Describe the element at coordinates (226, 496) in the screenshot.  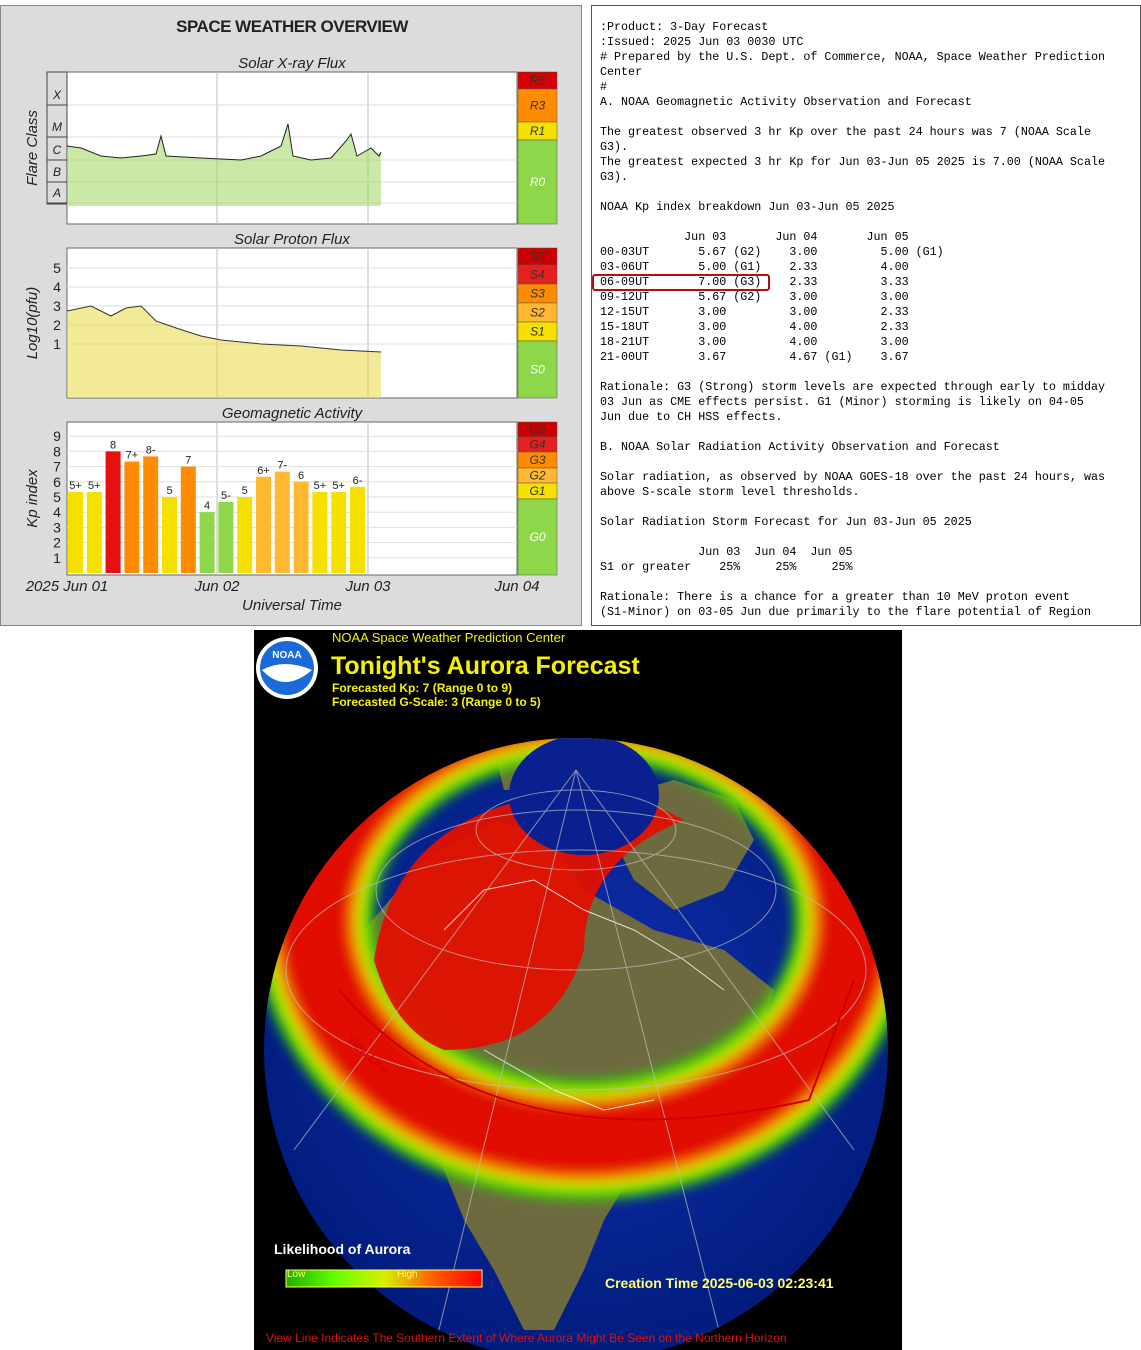
I see `kp-bar-label: 5-` at that location.